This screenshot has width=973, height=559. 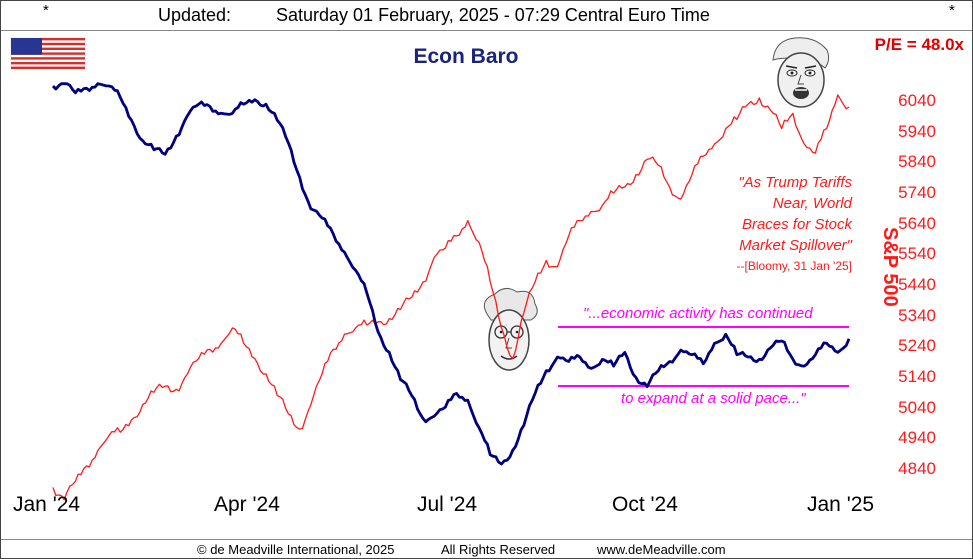 What do you see at coordinates (195, 15) in the screenshot?
I see `updated-label: Updated:` at bounding box center [195, 15].